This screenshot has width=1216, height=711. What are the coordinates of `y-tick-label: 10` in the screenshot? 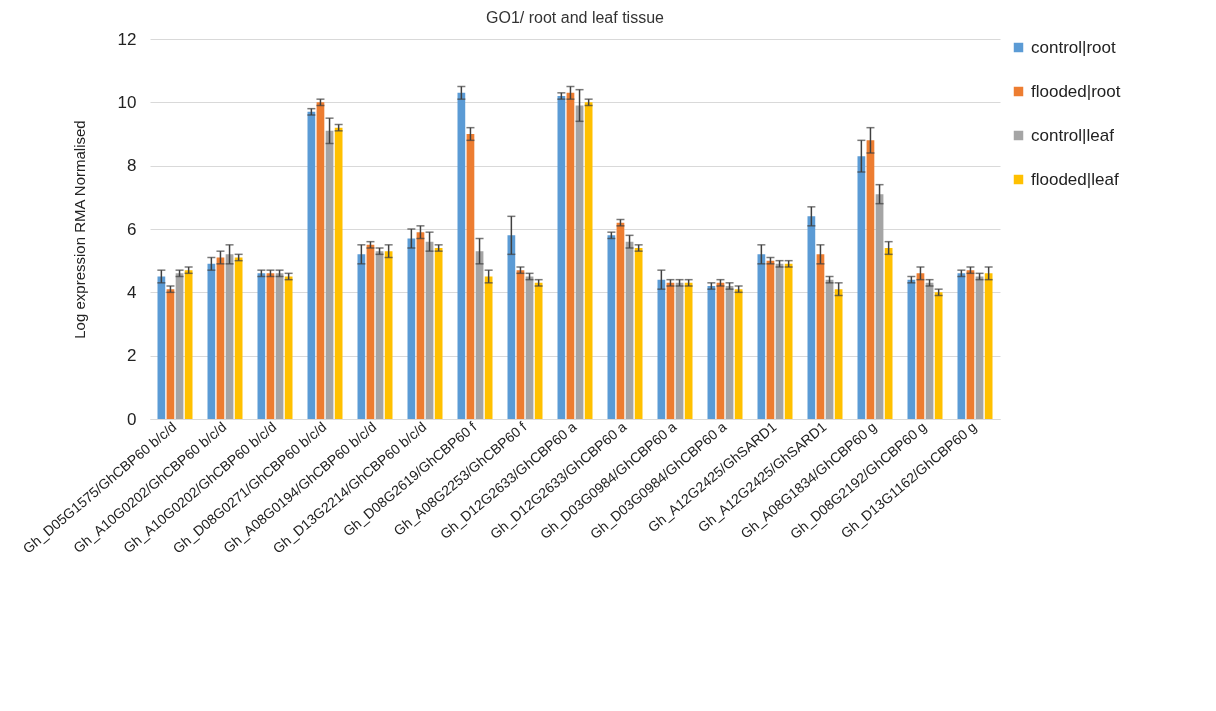 It's located at (127, 102).